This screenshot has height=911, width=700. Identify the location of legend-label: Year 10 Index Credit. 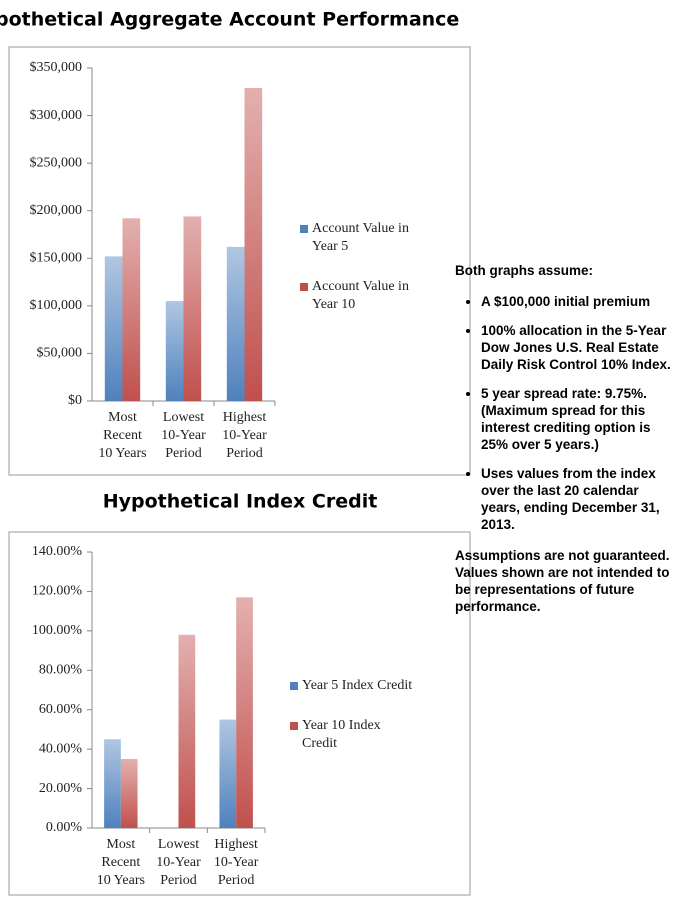
(341, 734).